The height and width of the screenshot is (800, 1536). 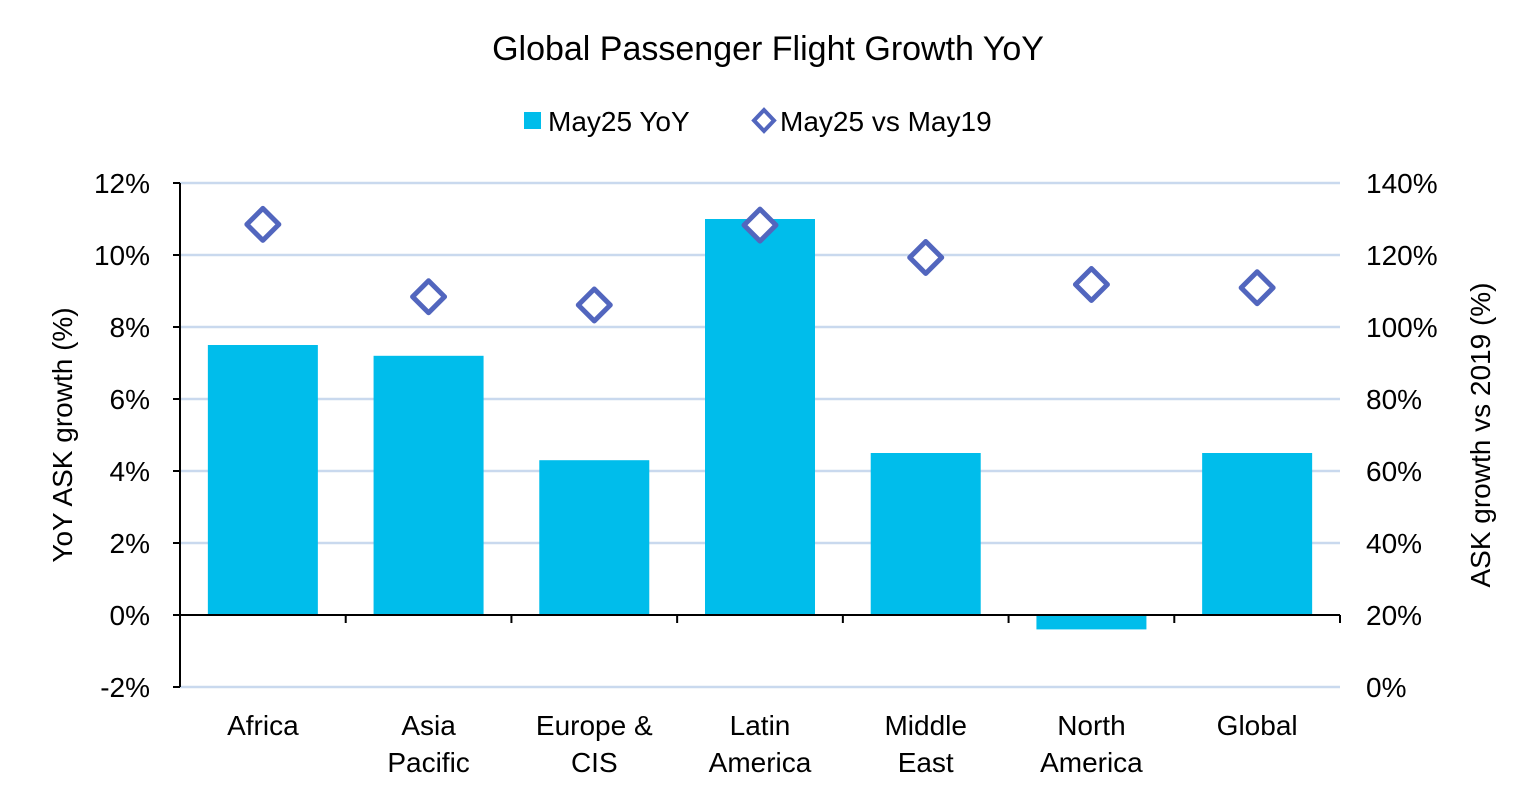 I want to click on y-tick-label: 4%, so click(x=130, y=471).